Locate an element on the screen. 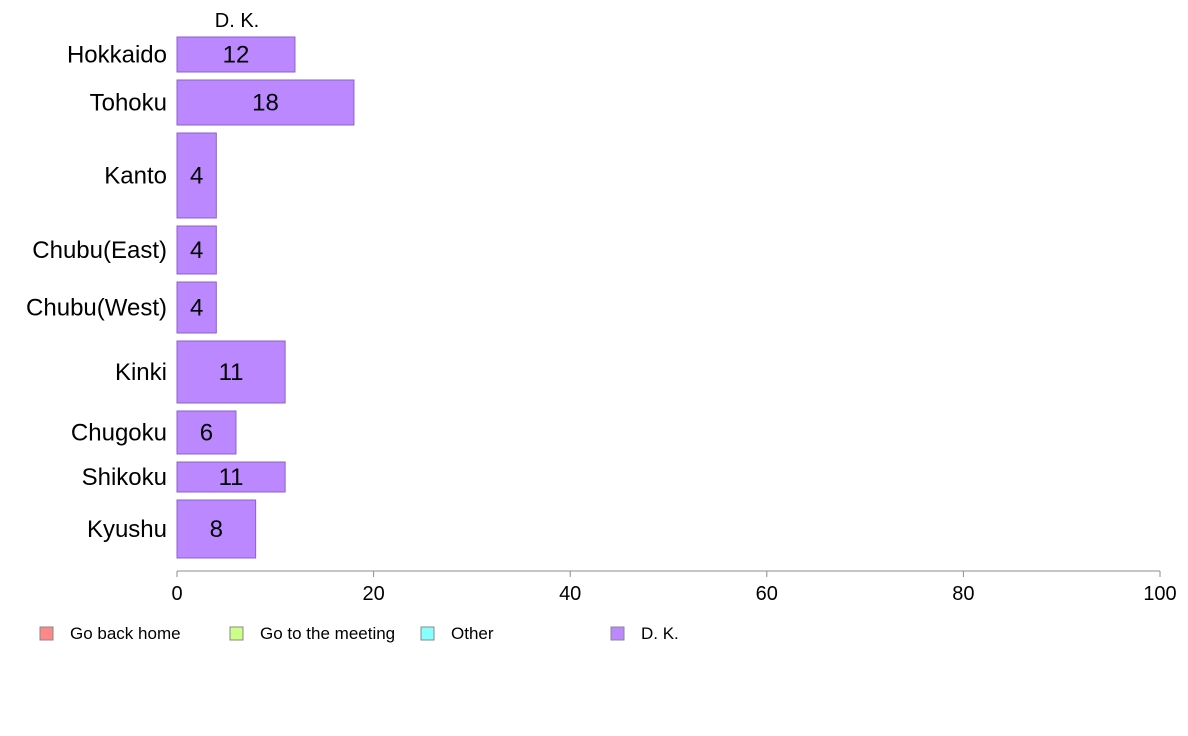 The image size is (1188, 736). bar-kyushu is located at coordinates (216, 529).